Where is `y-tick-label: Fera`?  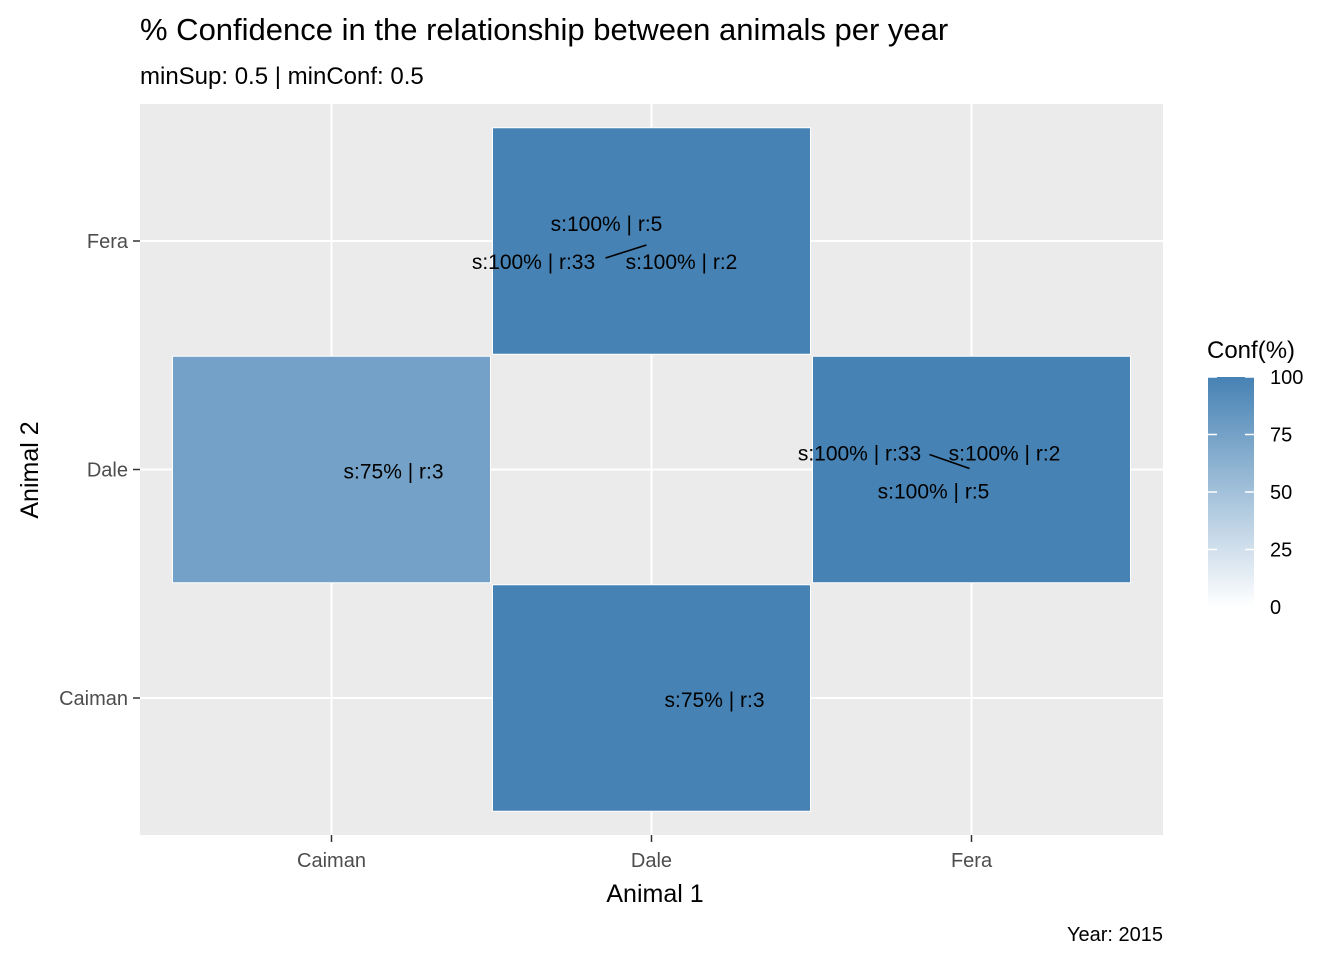
y-tick-label: Fera is located at coordinates (108, 242).